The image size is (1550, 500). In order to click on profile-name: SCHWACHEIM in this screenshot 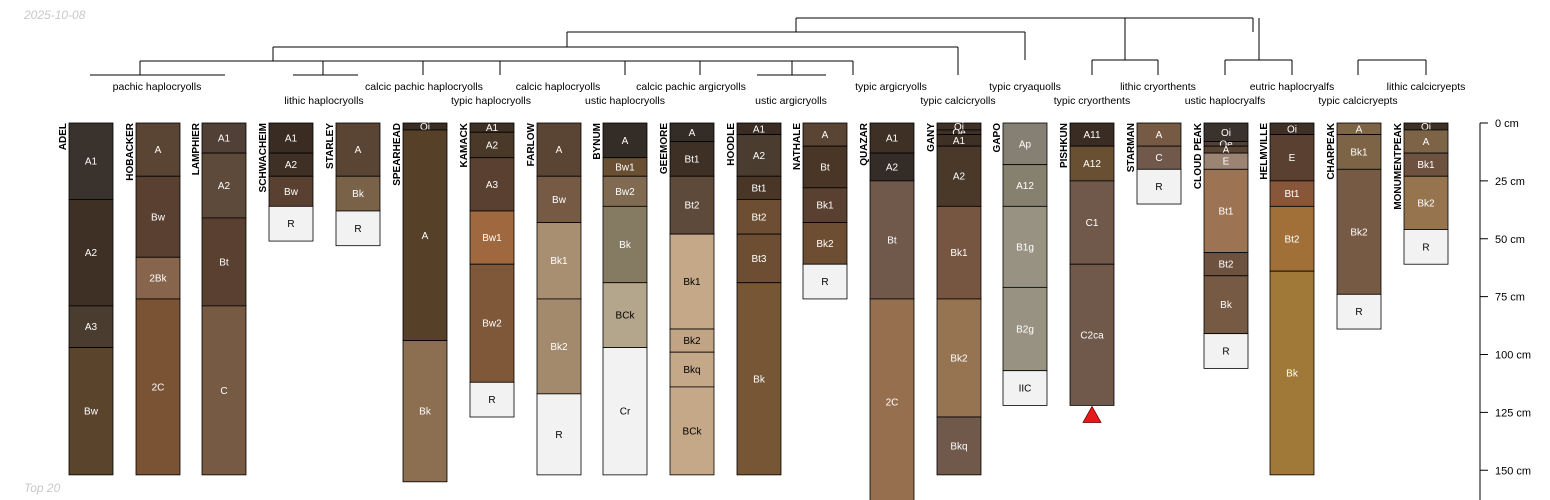, I will do `click(263, 157)`.